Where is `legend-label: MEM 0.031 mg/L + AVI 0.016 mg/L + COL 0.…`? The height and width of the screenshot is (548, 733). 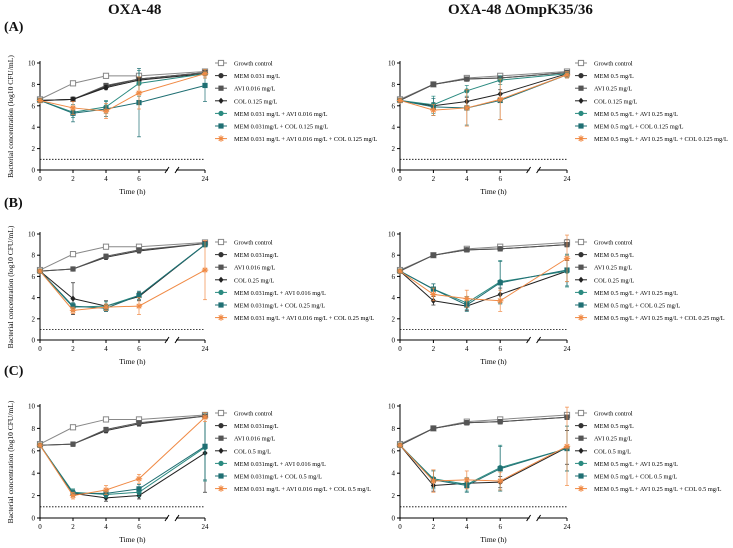
legend-label: MEM 0.031 mg/L + AVI 0.016 mg/L + COL 0.… is located at coordinates (304, 318).